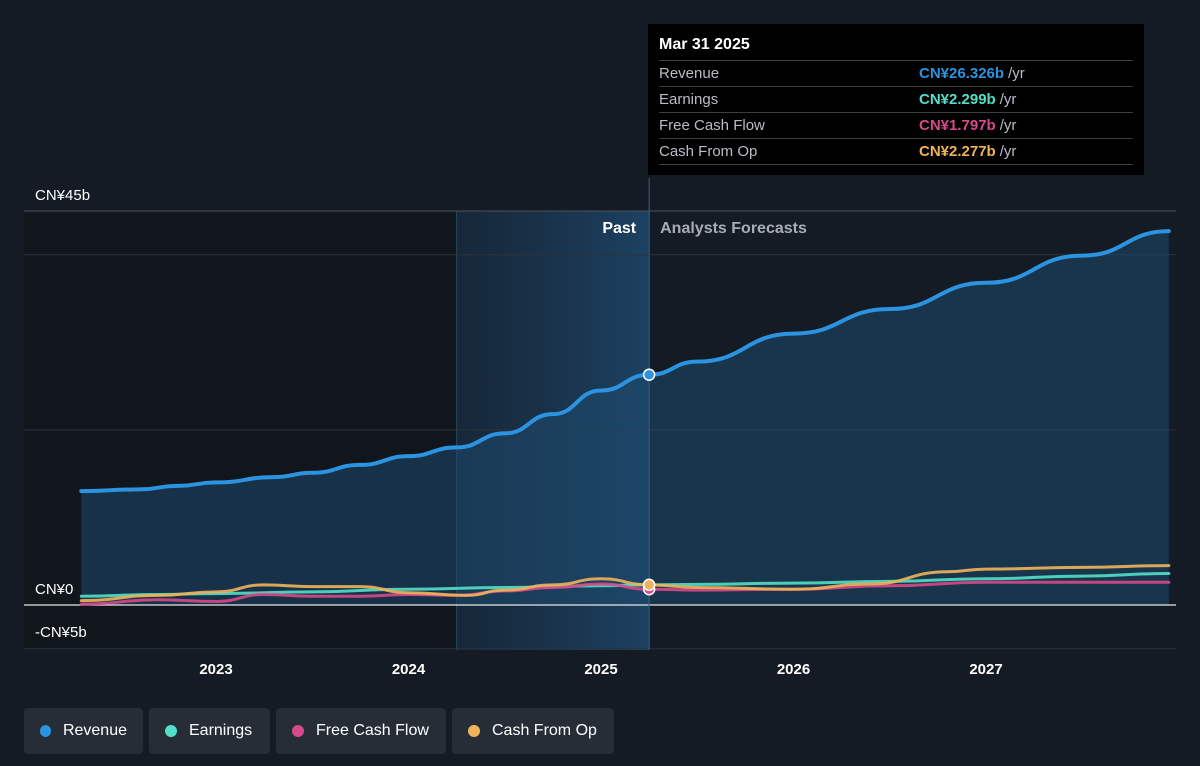  I want to click on past-label: Past, so click(619, 228).